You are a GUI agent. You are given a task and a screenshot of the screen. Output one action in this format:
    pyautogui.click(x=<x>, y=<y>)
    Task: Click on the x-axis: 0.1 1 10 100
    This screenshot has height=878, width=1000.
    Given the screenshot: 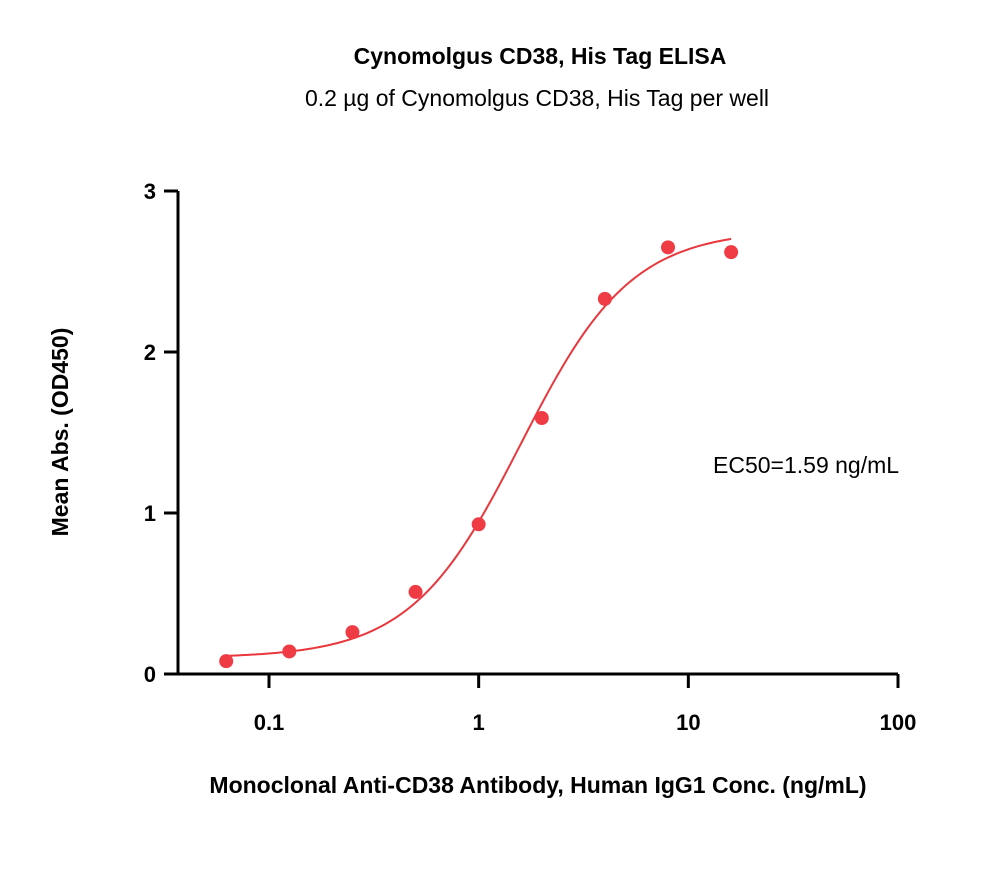 What is the action you would take?
    pyautogui.click(x=547, y=703)
    